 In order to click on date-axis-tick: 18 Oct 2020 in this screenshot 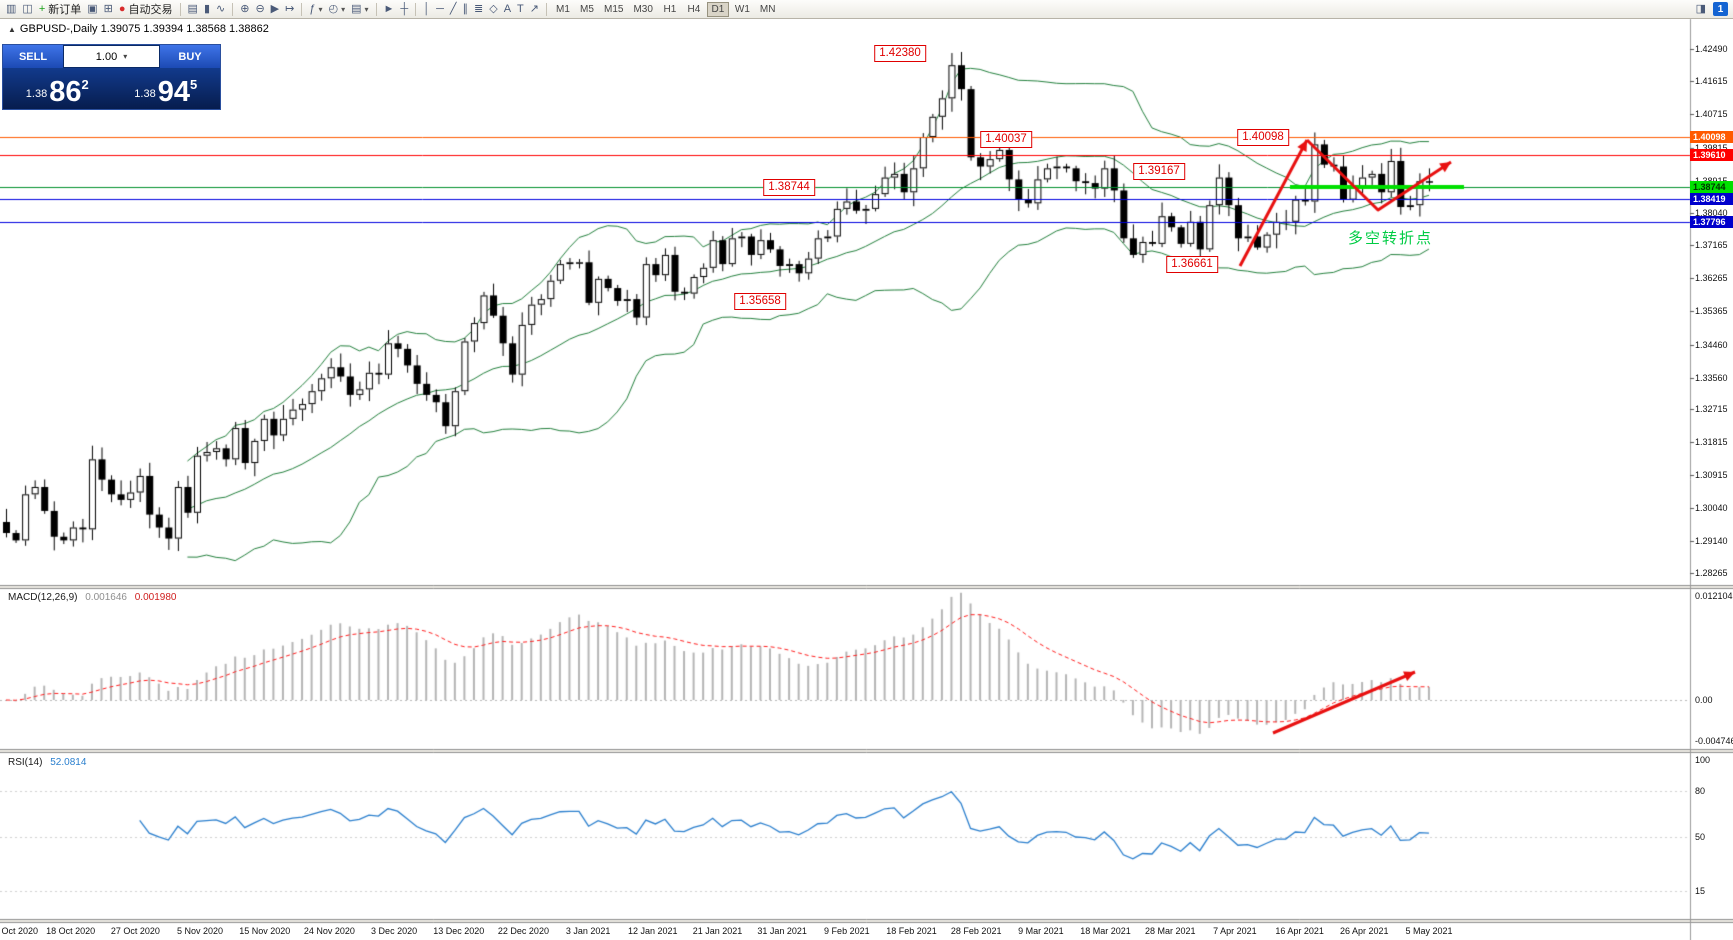, I will do `click(71, 931)`.